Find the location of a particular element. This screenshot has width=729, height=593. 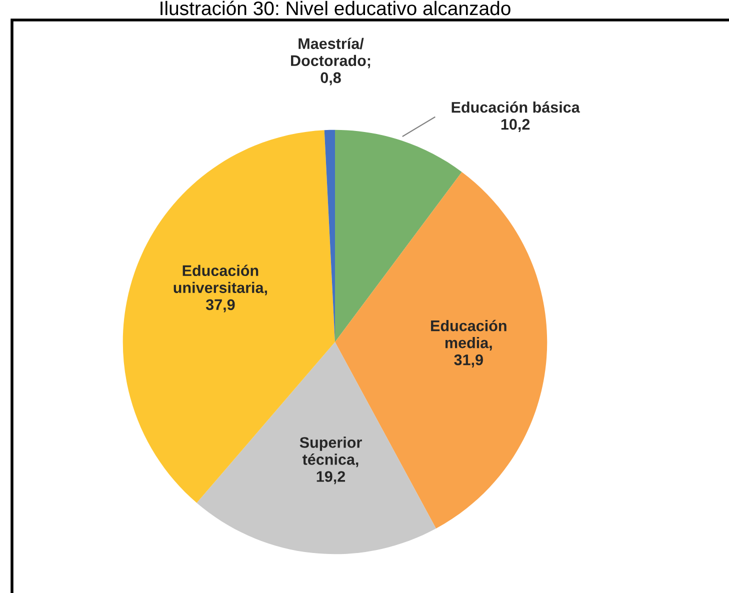

pie-slice is located at coordinates (316, 448).